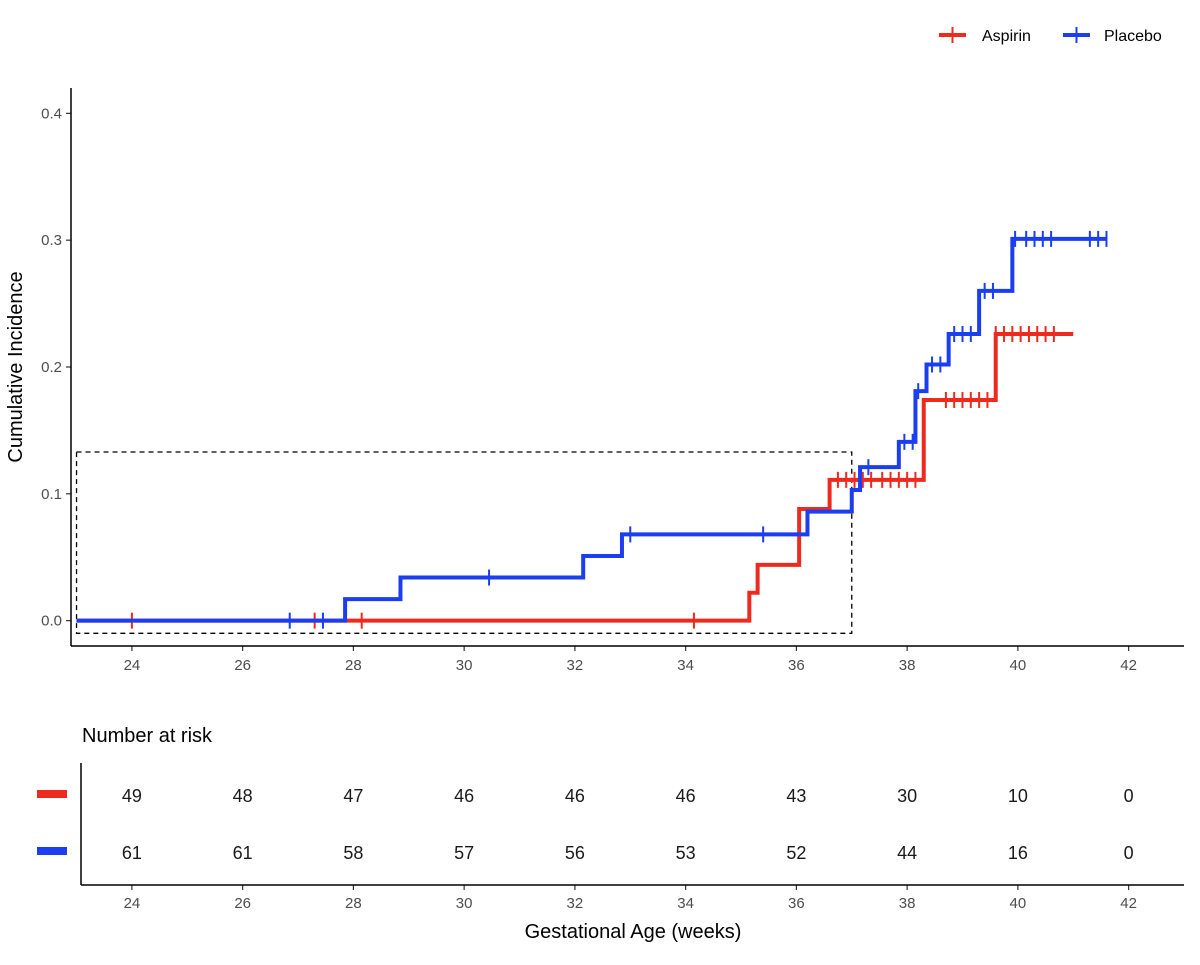 Image resolution: width=1200 pixels, height=965 pixels. Describe the element at coordinates (633, 932) in the screenshot. I see `x-axis-title: Gestational Age (weeks)` at that location.